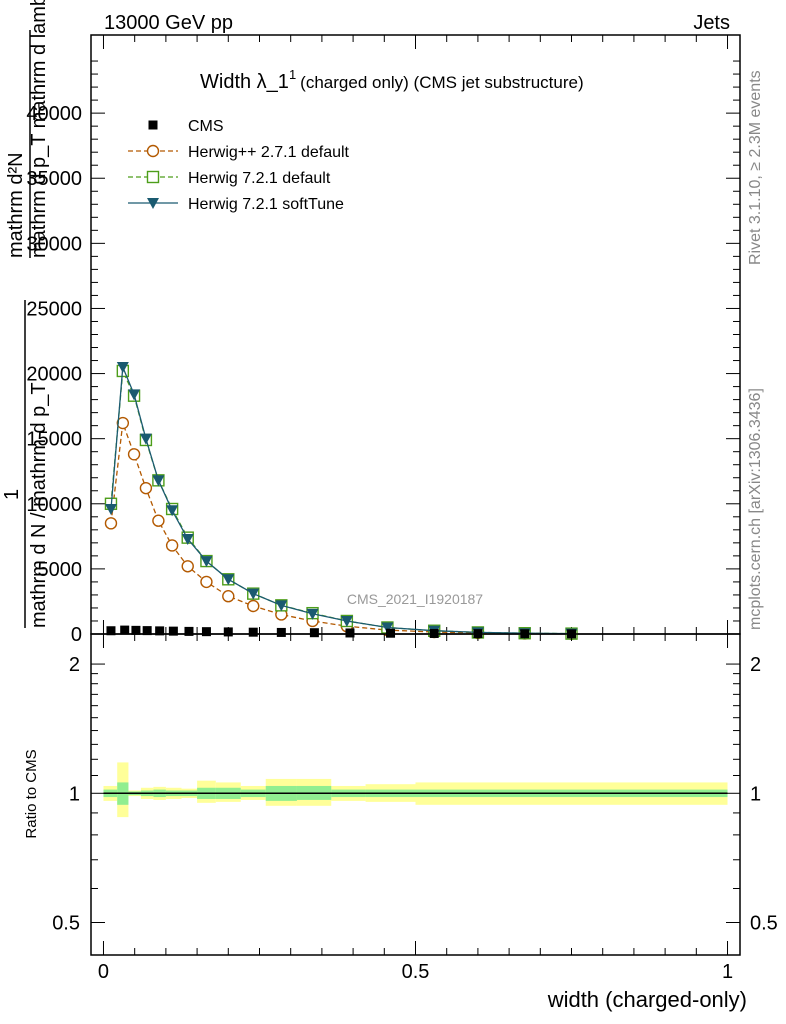 The height and width of the screenshot is (1024, 786). What do you see at coordinates (54, 375) in the screenshot?
I see `y-tick-label: 20000` at bounding box center [54, 375].